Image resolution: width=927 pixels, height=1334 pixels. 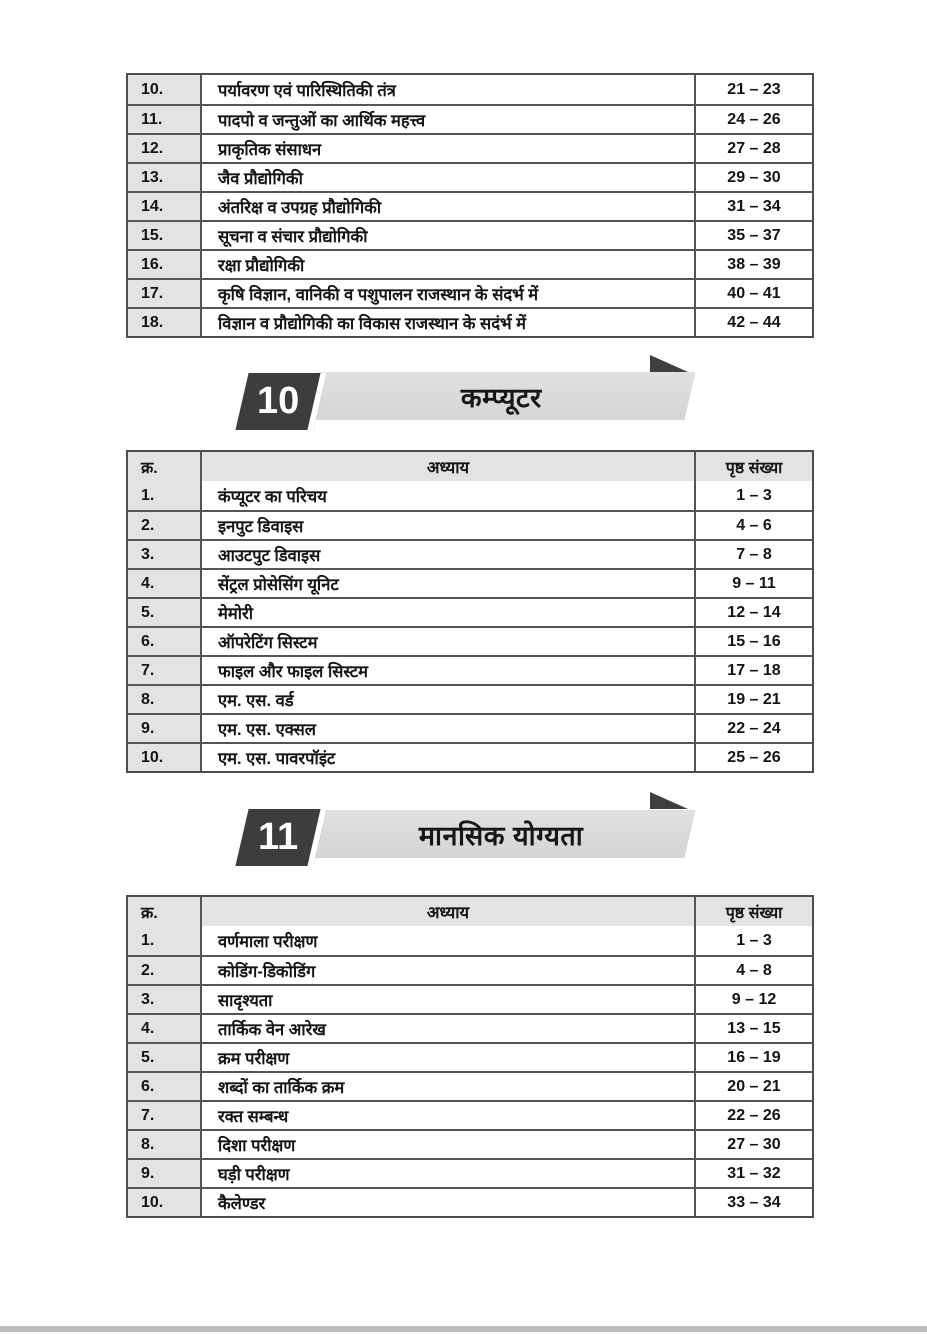 What do you see at coordinates (449, 1173) in the screenshot?
I see `toc-row-chapter: घड़ी परीक्षण` at bounding box center [449, 1173].